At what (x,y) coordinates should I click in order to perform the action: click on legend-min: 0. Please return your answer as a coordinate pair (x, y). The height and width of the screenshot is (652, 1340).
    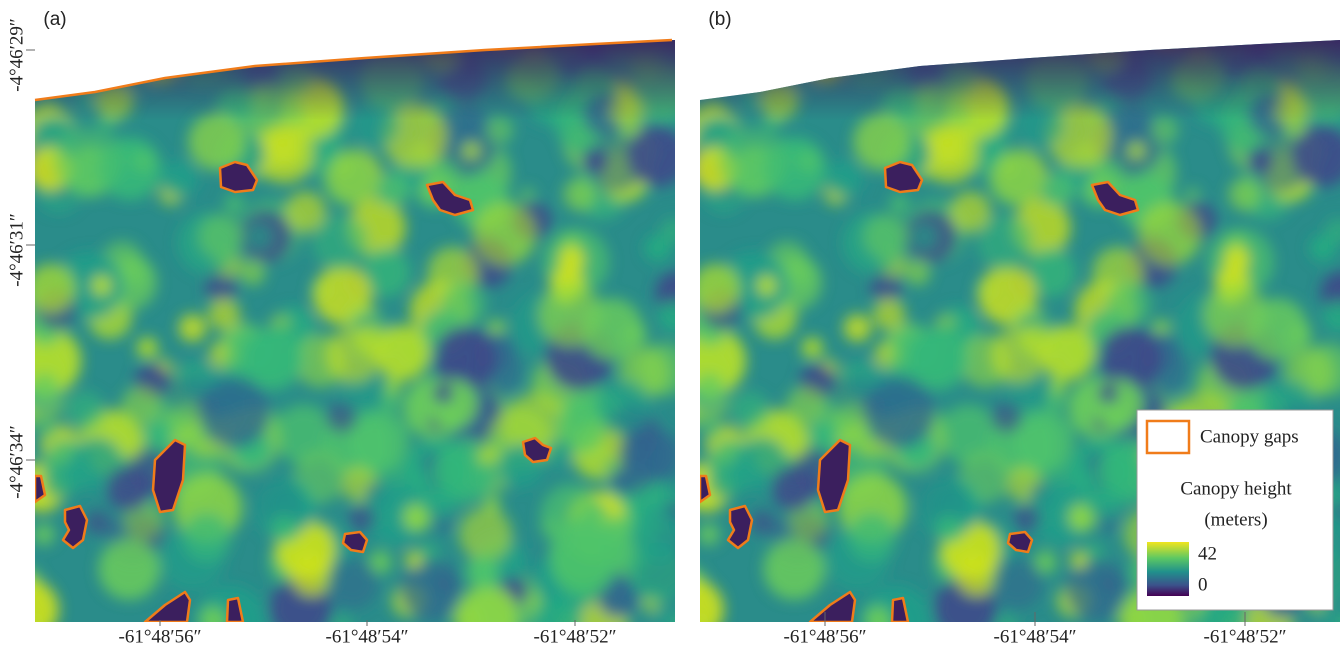
    Looking at the image, I should click on (1203, 584).